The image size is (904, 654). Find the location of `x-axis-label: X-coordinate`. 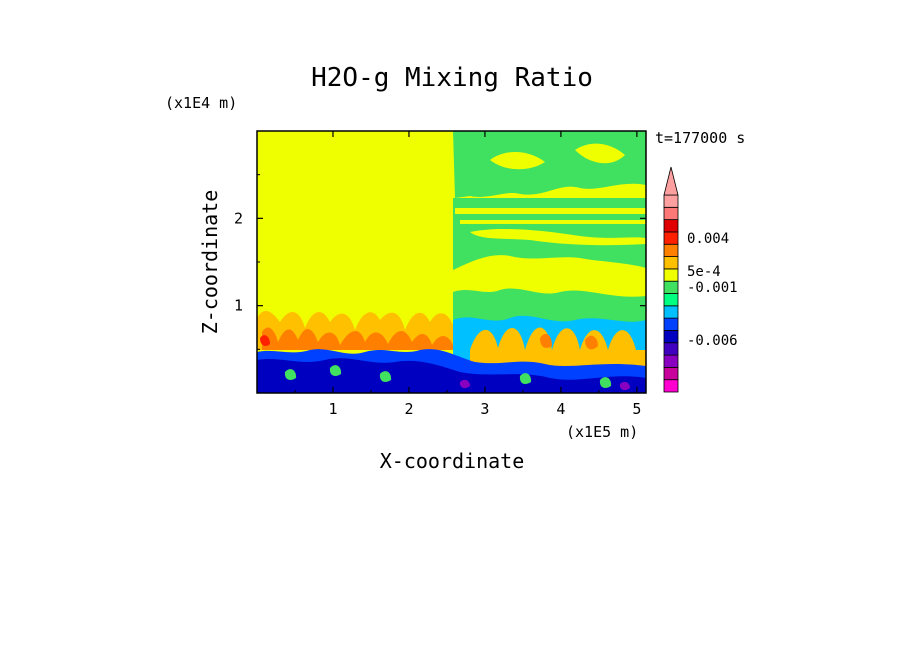

x-axis-label: X-coordinate is located at coordinates (452, 461).